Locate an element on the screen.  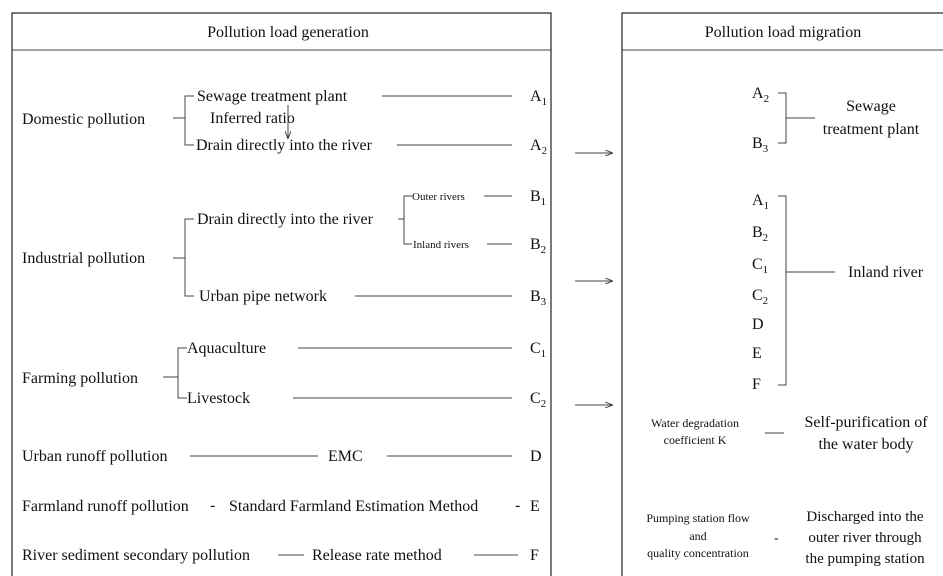
code-f-migration: F is located at coordinates (756, 384).